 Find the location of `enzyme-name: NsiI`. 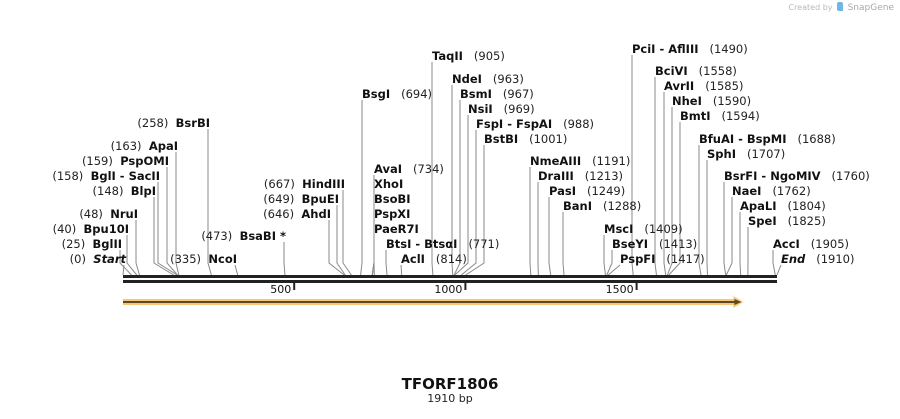

enzyme-name: NsiI is located at coordinates (480, 109).